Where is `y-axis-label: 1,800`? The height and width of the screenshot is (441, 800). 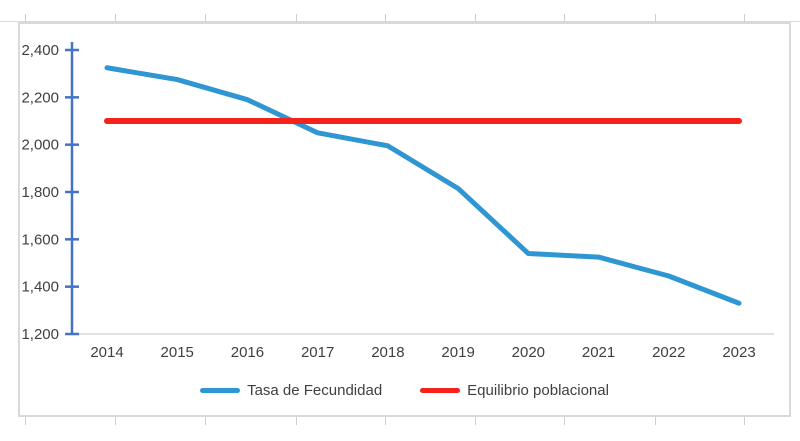 y-axis-label: 1,800 is located at coordinates (40, 192).